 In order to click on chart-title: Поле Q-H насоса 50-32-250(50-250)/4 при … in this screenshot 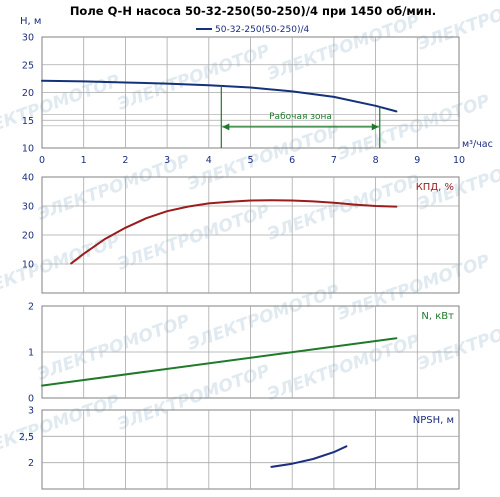, I will do `click(253, 11)`.